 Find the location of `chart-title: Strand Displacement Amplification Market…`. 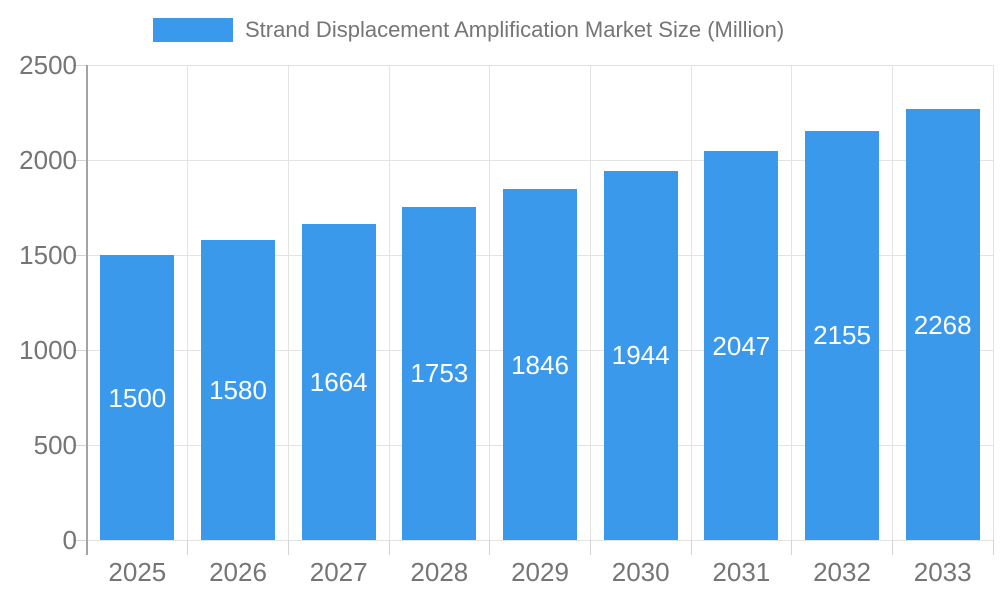

chart-title: Strand Displacement Amplification Market… is located at coordinates (515, 29).